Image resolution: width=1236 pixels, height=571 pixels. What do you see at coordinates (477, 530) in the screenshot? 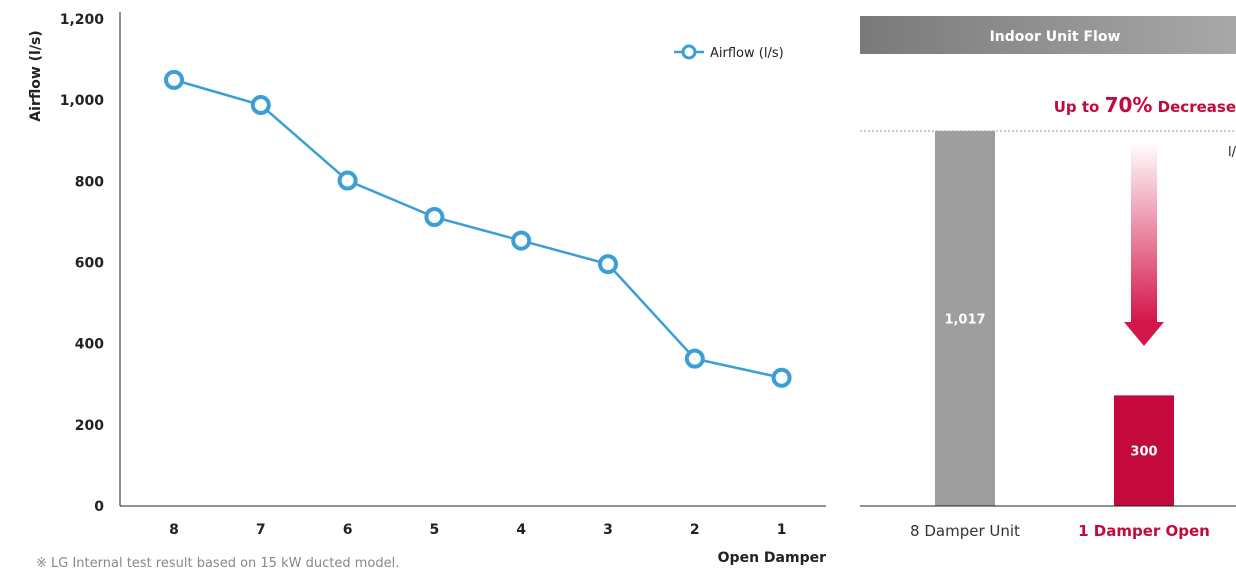
I see `x-tick-labels: 8 7 6 5 4 3 2 1` at bounding box center [477, 530].